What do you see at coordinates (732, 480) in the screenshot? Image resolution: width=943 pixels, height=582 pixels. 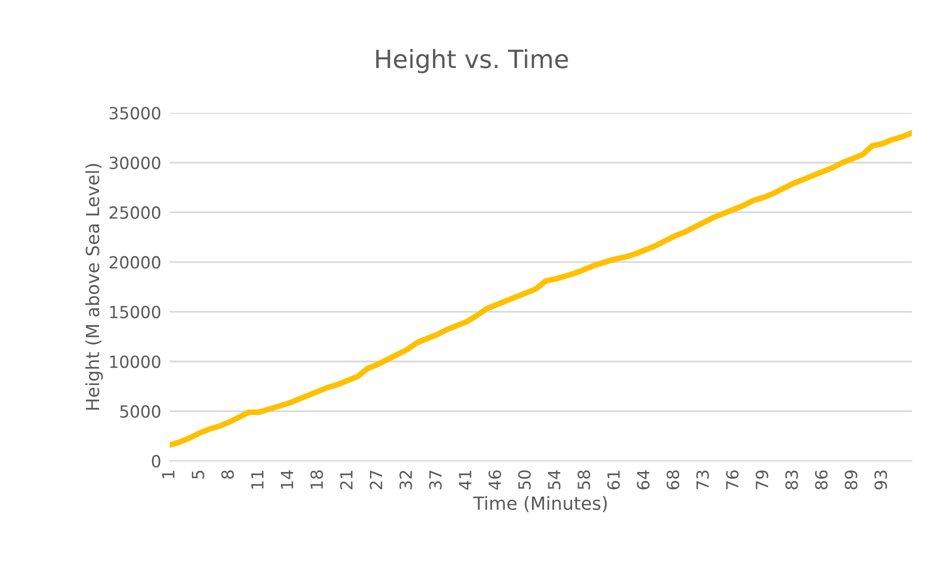 I see `x-tick-label: 76` at bounding box center [732, 480].